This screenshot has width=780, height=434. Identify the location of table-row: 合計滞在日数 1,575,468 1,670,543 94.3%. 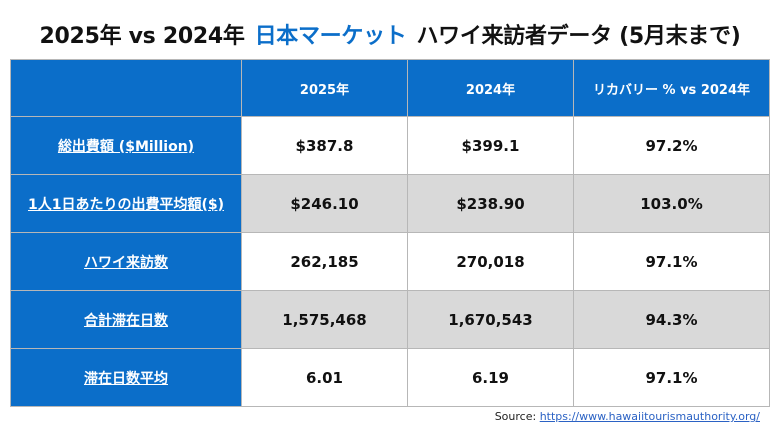
(390, 319).